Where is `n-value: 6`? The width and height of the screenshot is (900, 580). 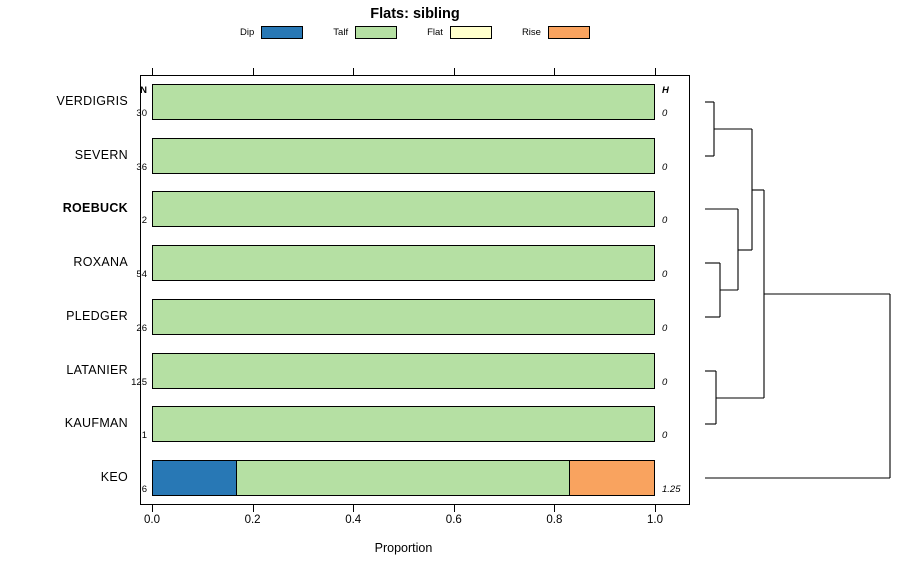
n-value: 6 is located at coordinates (144, 490).